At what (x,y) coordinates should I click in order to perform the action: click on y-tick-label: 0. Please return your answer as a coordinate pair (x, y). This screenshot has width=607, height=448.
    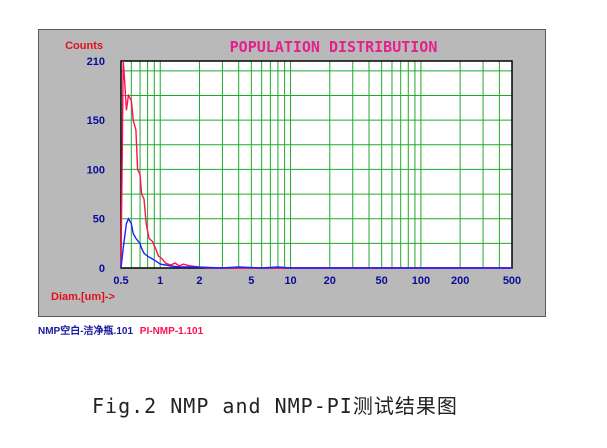
    Looking at the image, I should click on (102, 269).